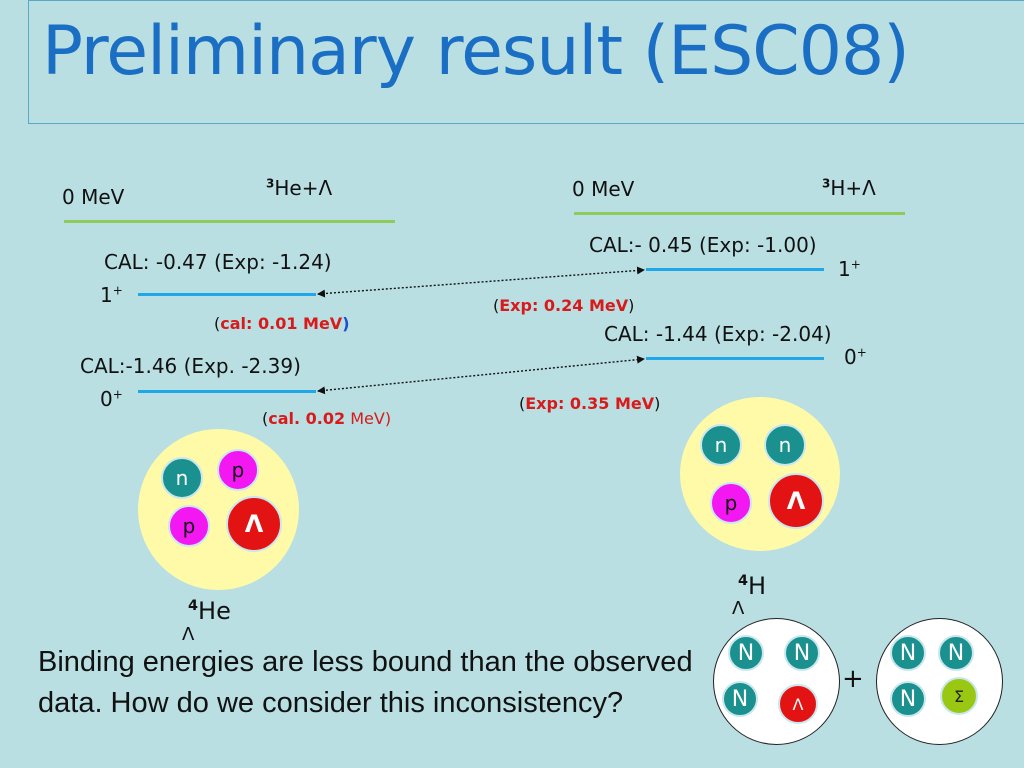 The image size is (1024, 768). Describe the element at coordinates (111, 295) in the screenshot. I see `left-level1-state: 1+` at that location.